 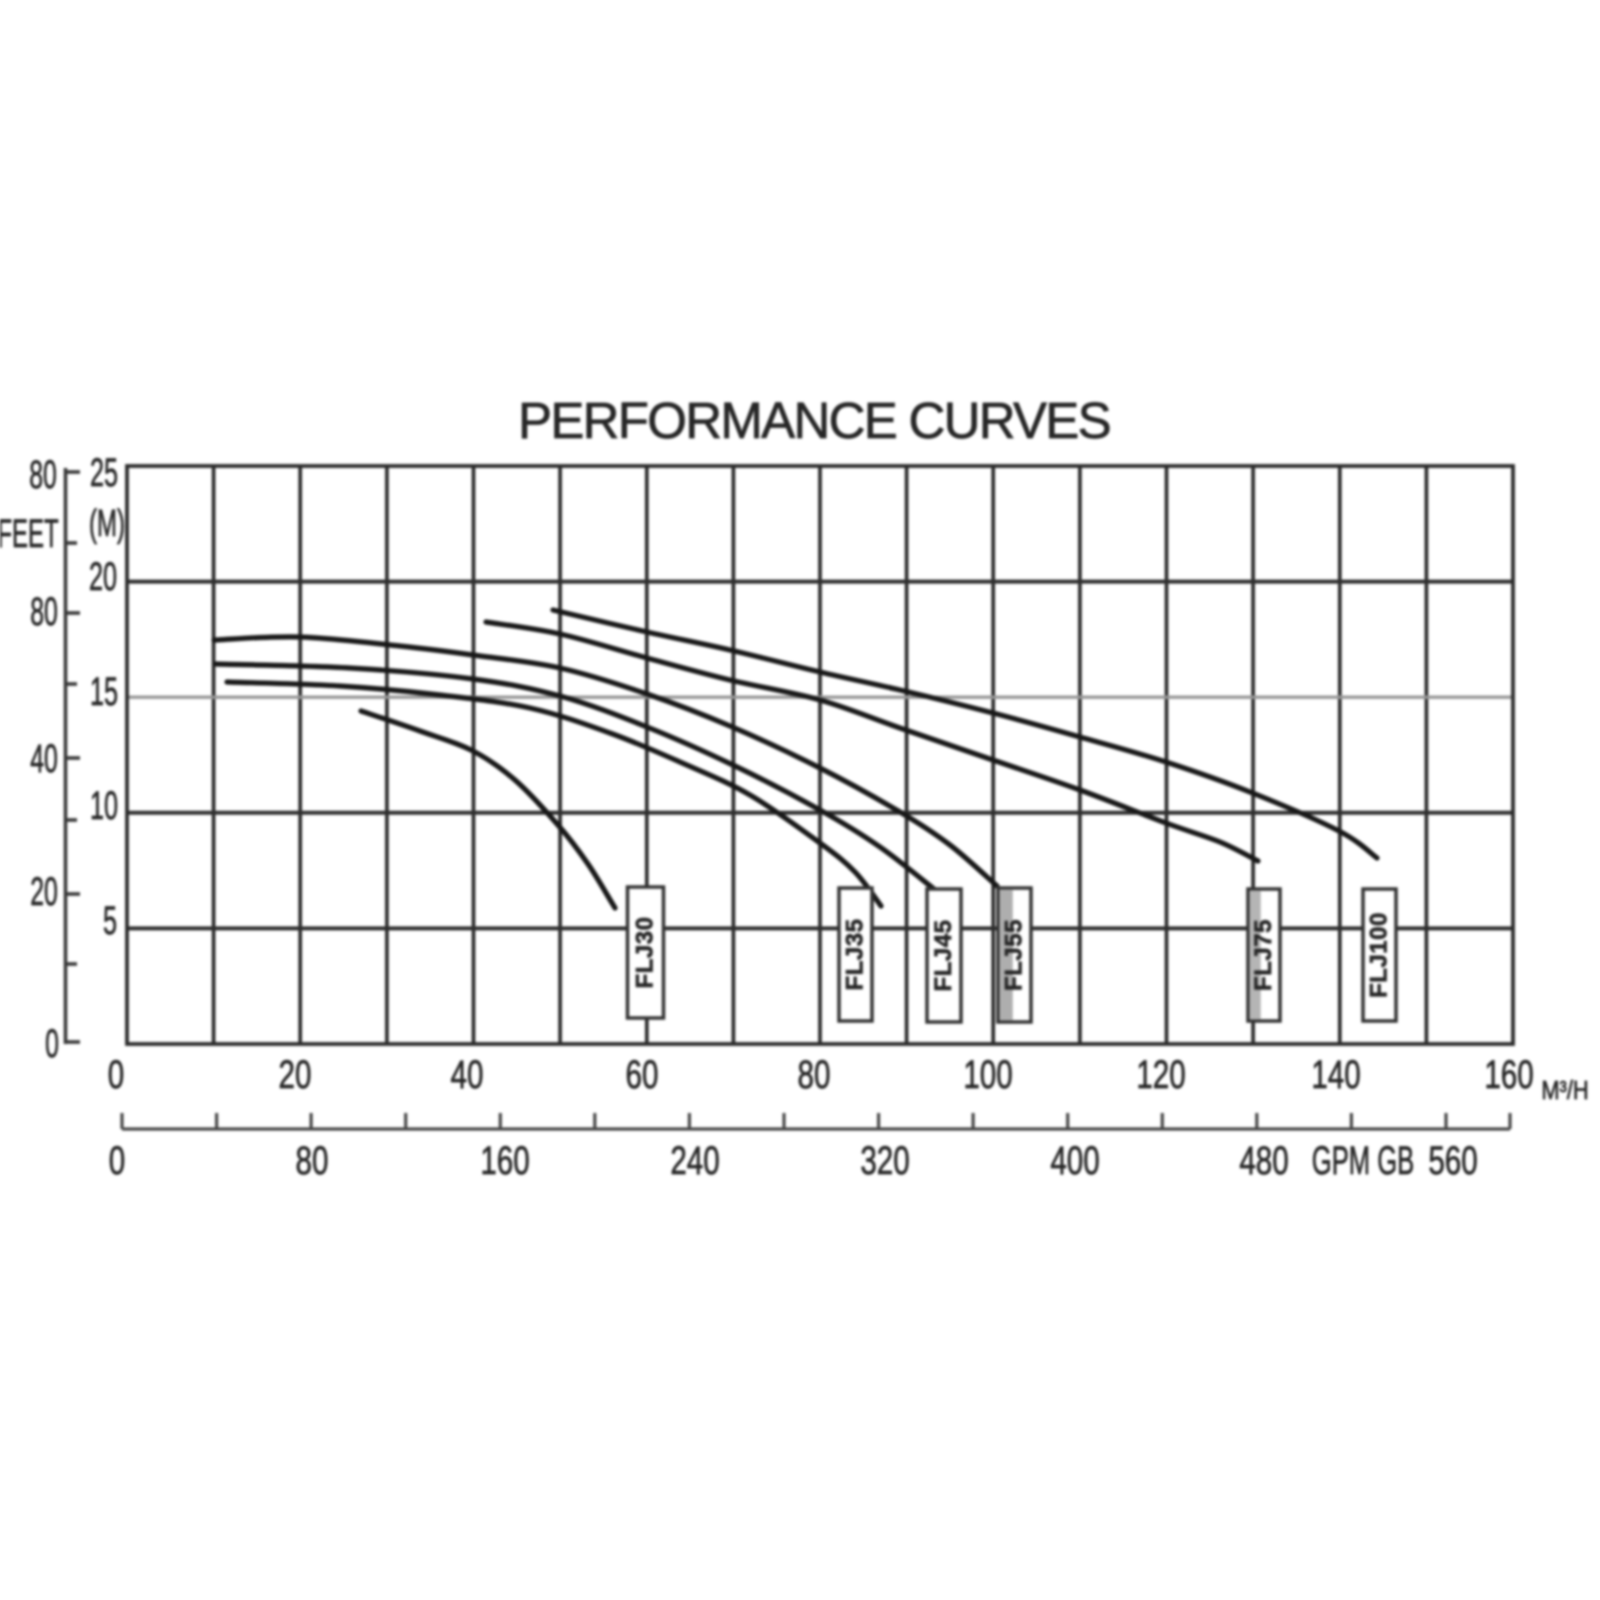 What do you see at coordinates (642, 1075) in the screenshot?
I see `svg-text: 60` at bounding box center [642, 1075].